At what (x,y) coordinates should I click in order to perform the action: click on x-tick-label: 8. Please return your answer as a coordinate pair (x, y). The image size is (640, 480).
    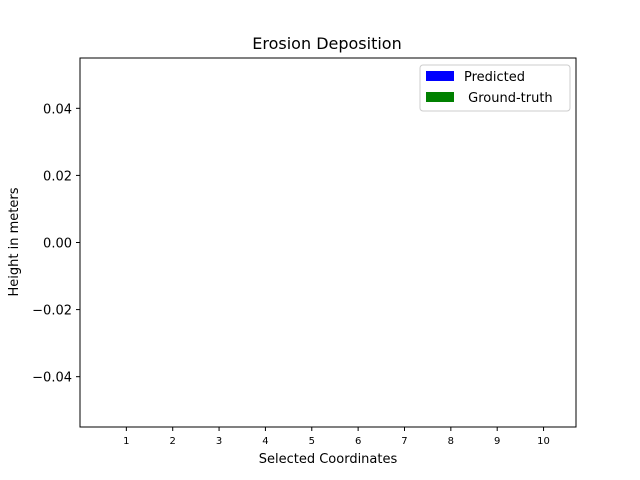
    Looking at the image, I should click on (451, 441).